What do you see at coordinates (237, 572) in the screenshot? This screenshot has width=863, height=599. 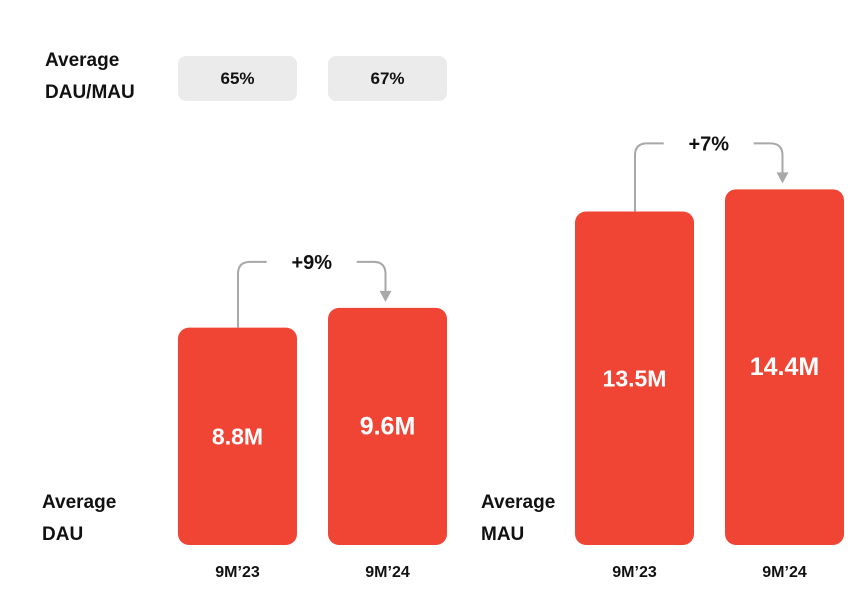 I see `dau-category-label-0: 9M’23` at bounding box center [237, 572].